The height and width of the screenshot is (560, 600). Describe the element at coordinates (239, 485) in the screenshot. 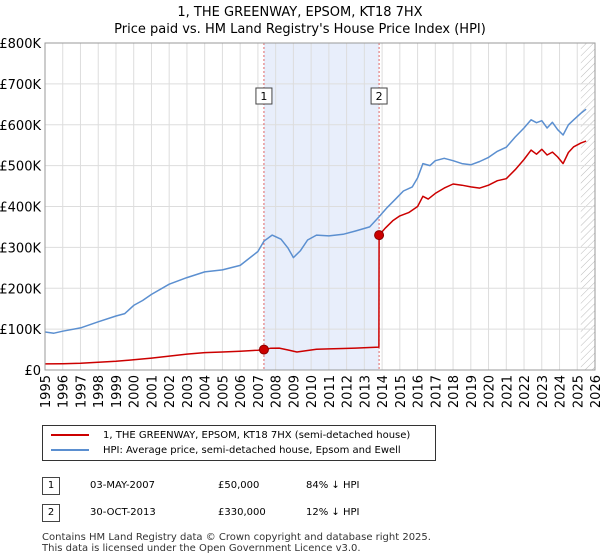

I see `transaction-price: £50,000` at that location.